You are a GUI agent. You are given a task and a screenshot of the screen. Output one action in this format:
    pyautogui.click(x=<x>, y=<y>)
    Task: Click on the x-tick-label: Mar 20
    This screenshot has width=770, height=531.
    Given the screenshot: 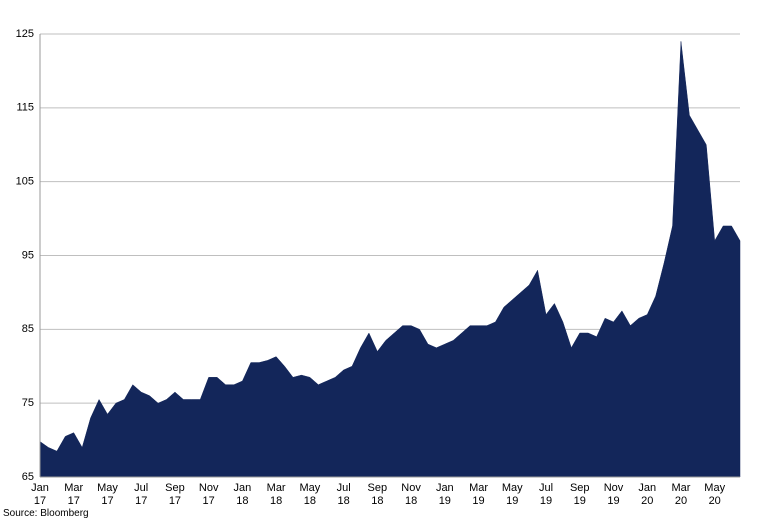 What is the action you would take?
    pyautogui.click(x=681, y=494)
    